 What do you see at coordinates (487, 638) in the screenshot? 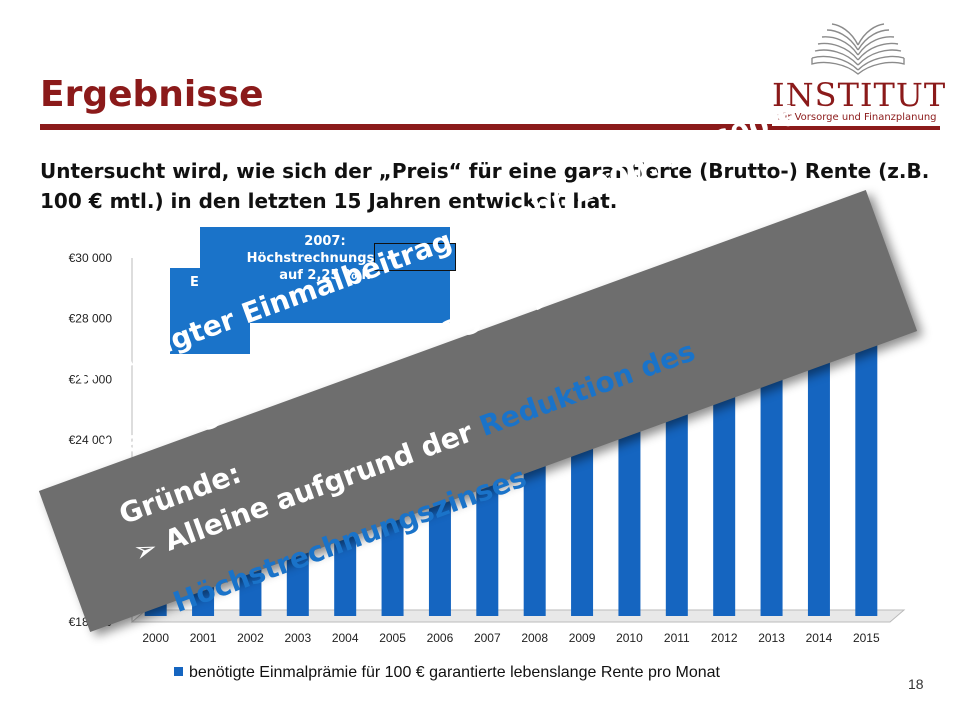
I see `x-tick-label: 2007` at bounding box center [487, 638].